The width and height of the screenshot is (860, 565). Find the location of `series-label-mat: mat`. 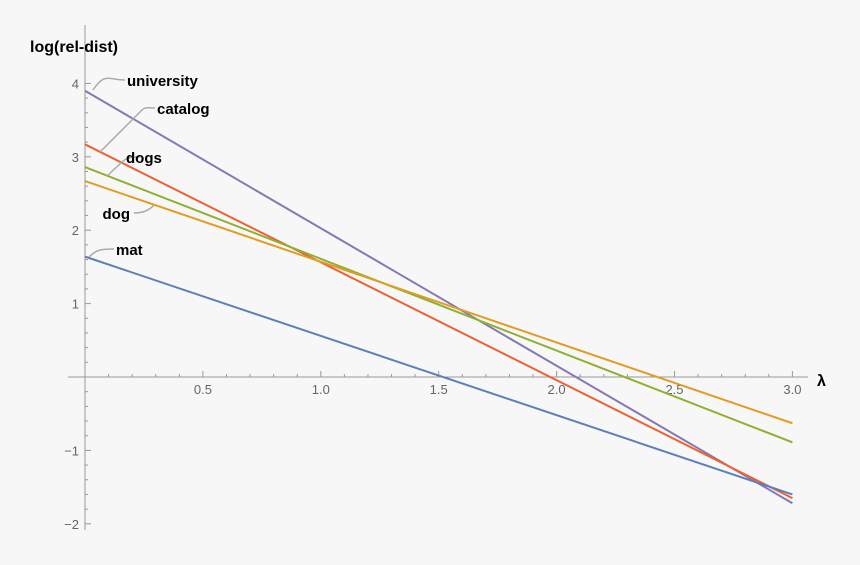

series-label-mat: mat is located at coordinates (129, 250).